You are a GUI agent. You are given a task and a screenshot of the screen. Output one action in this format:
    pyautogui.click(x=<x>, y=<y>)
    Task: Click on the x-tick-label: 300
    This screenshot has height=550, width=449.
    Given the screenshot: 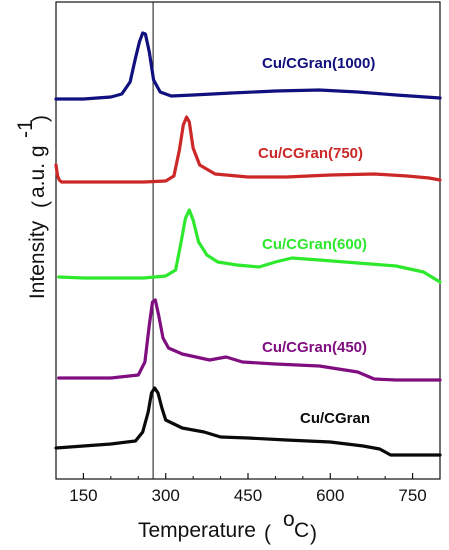 What is the action you would take?
    pyautogui.click(x=166, y=495)
    